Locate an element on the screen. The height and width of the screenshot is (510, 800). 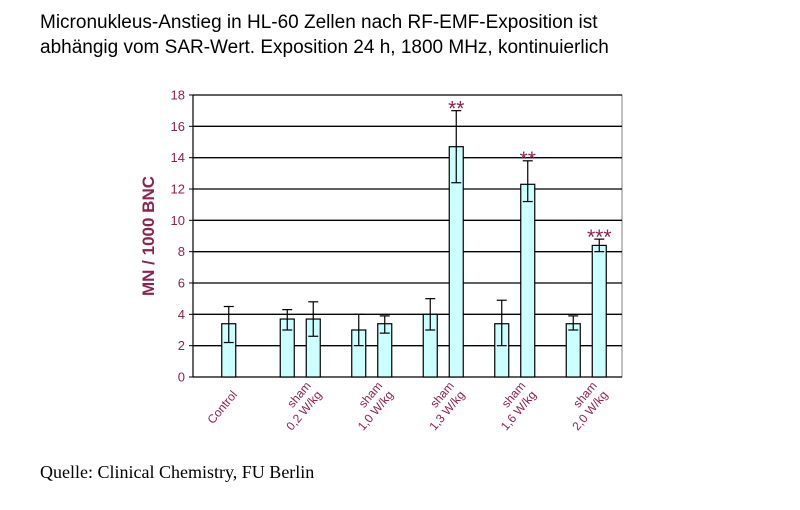
source-caption: Quelle: Clinical Chemistry, FU Berlin is located at coordinates (177, 472).